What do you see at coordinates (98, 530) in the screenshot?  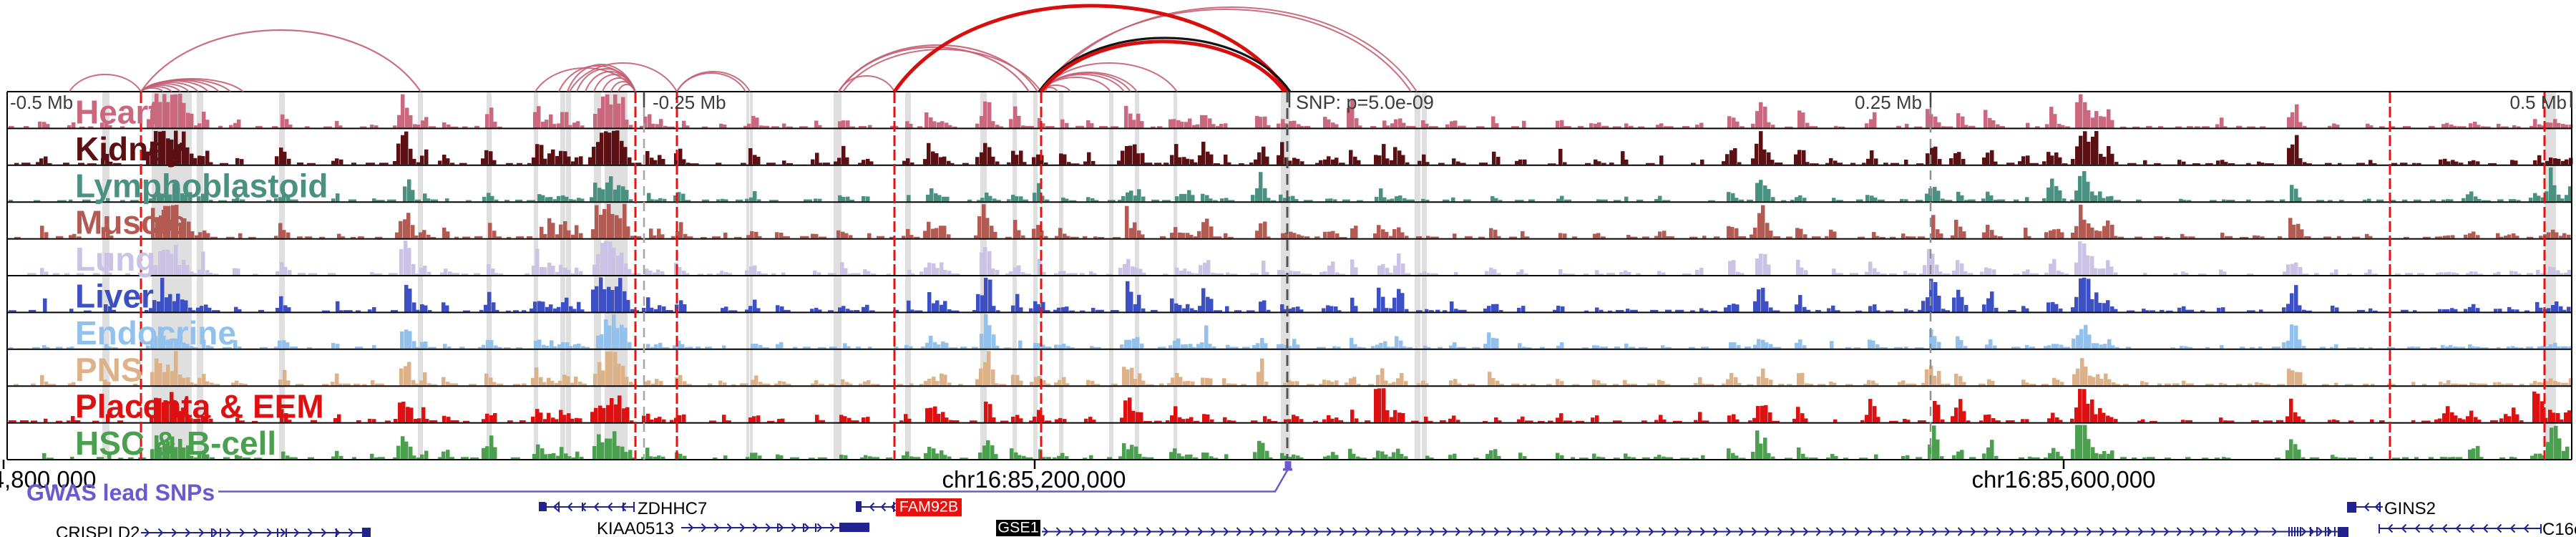 I see `svg-text: CRISPLD2` at bounding box center [98, 530].